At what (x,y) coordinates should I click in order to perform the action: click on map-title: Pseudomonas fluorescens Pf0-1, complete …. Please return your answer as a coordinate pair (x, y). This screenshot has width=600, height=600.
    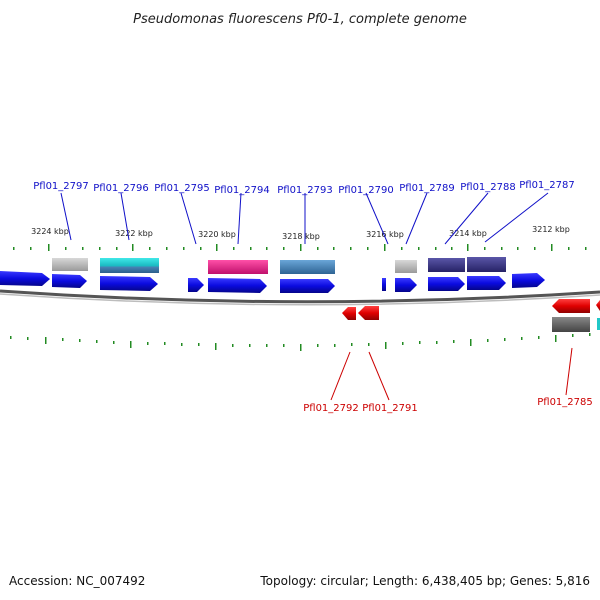
    Looking at the image, I should click on (300, 19).